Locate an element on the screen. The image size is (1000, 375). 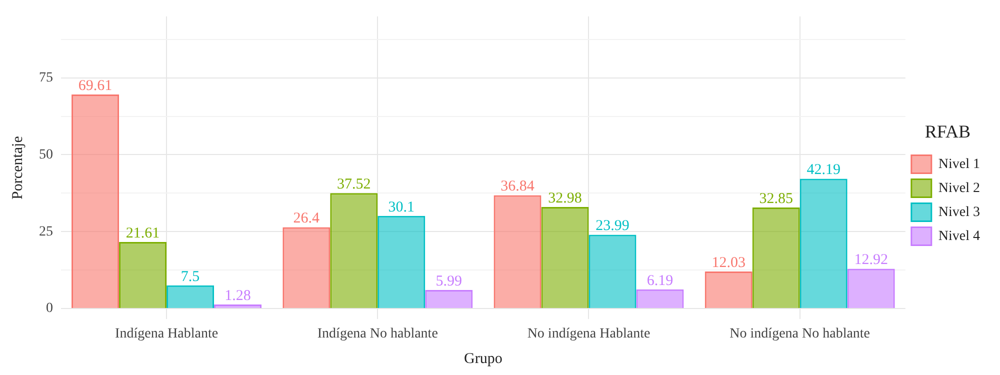
data-label: 1.28 is located at coordinates (237, 296).